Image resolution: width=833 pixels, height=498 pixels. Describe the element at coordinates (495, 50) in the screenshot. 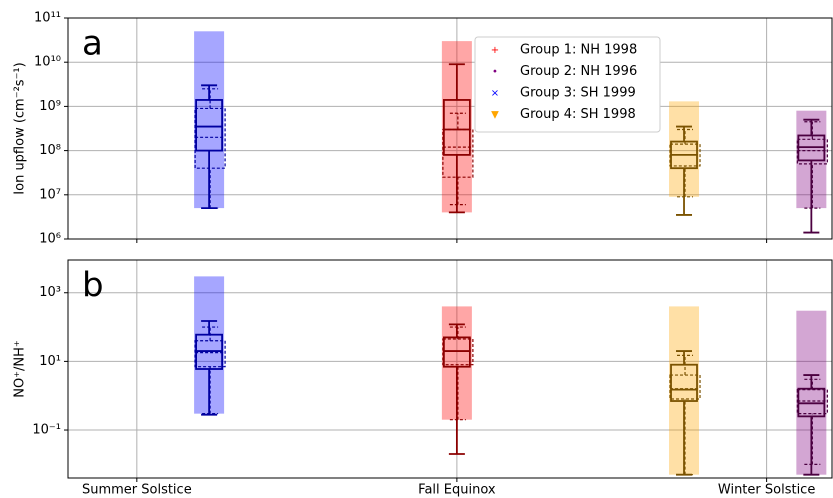

I see `legend-marker: +` at that location.